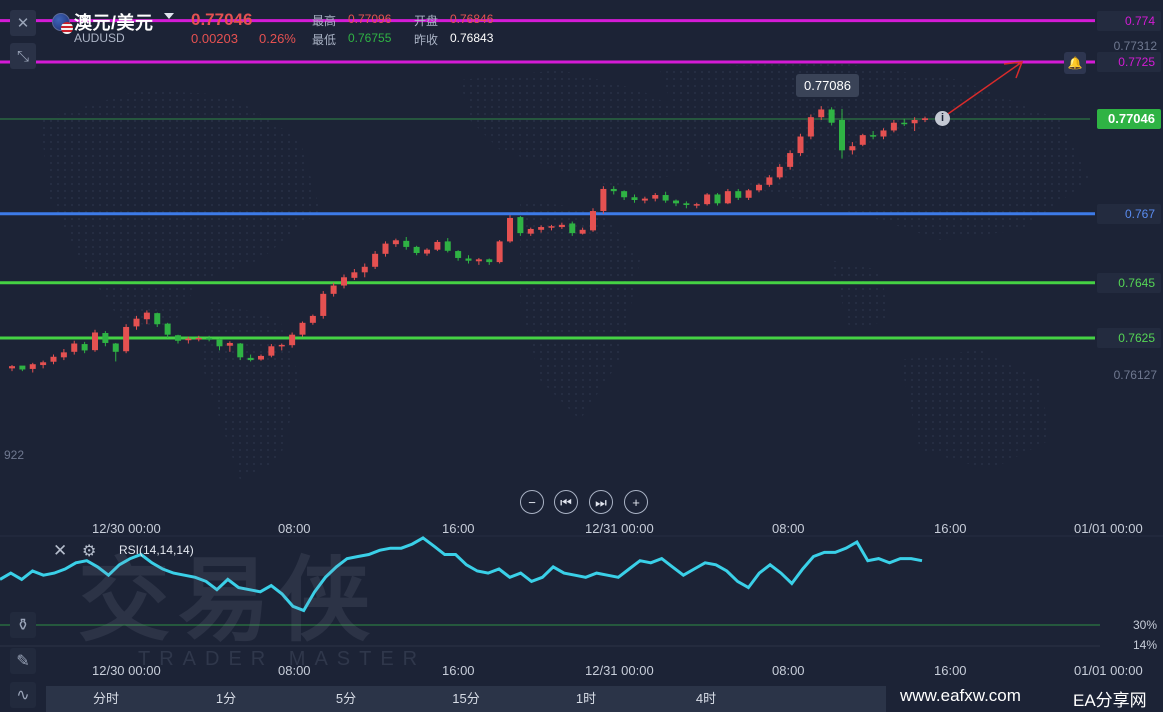  I want to click on timeframe-tick: 分时, so click(105, 698).